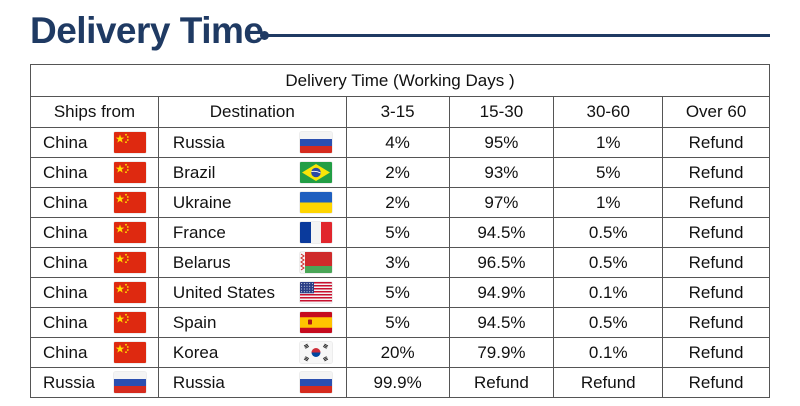  What do you see at coordinates (252, 352) in the screenshot?
I see `destination-cell: Korea` at bounding box center [252, 352].